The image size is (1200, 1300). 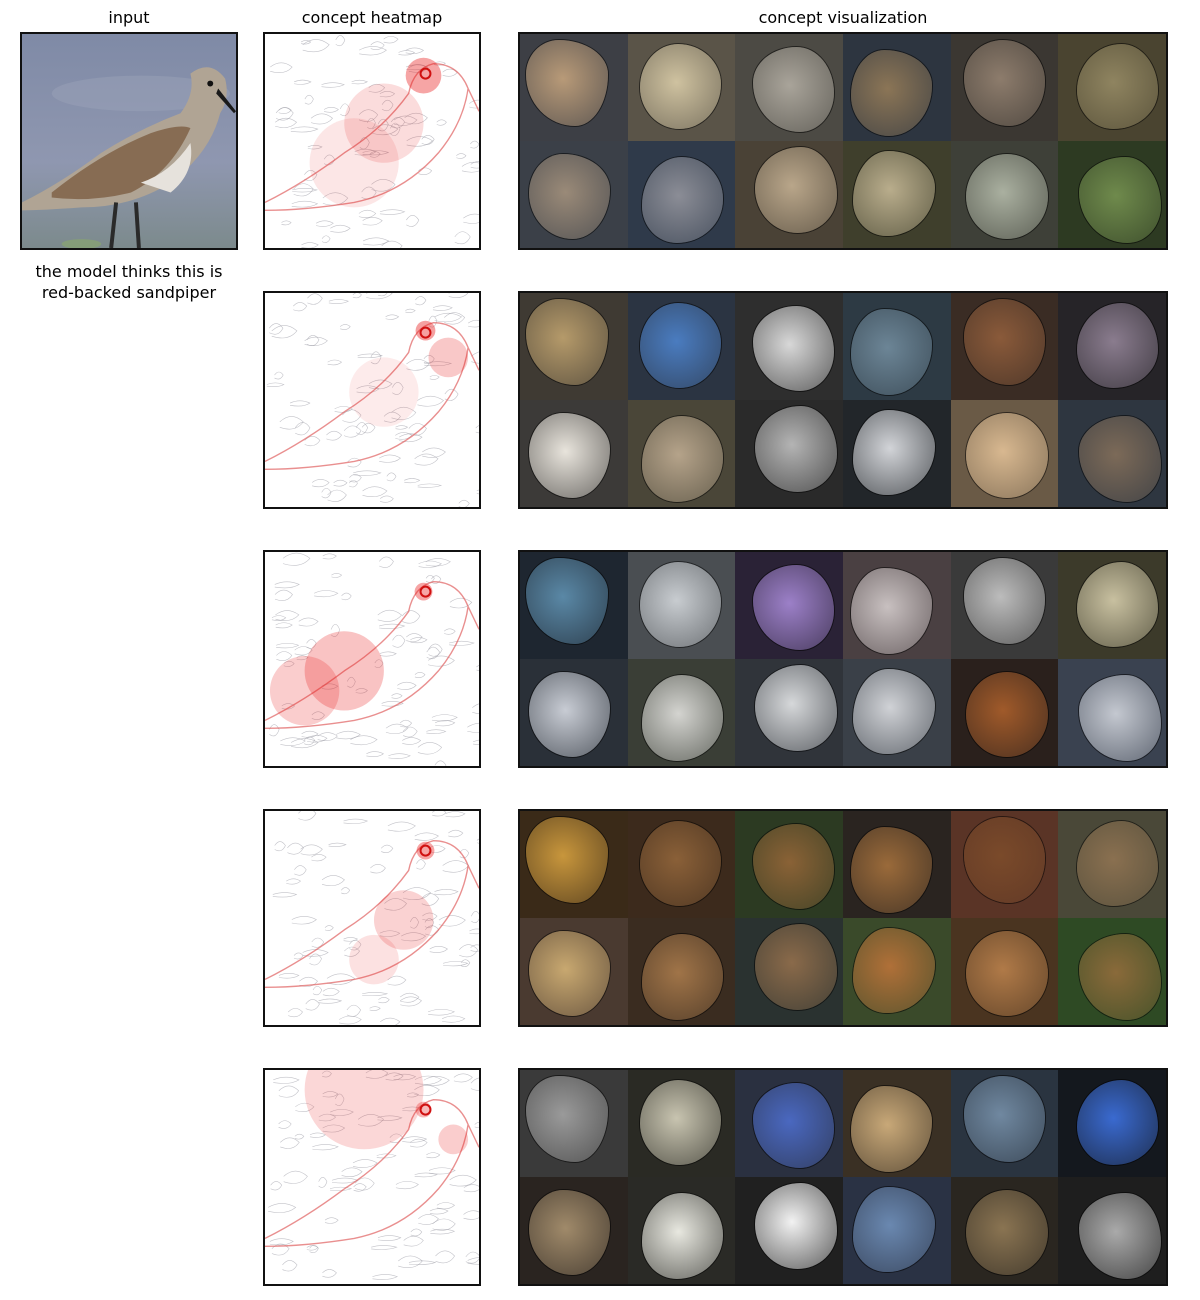 I want to click on input-image, so click(x=129, y=141).